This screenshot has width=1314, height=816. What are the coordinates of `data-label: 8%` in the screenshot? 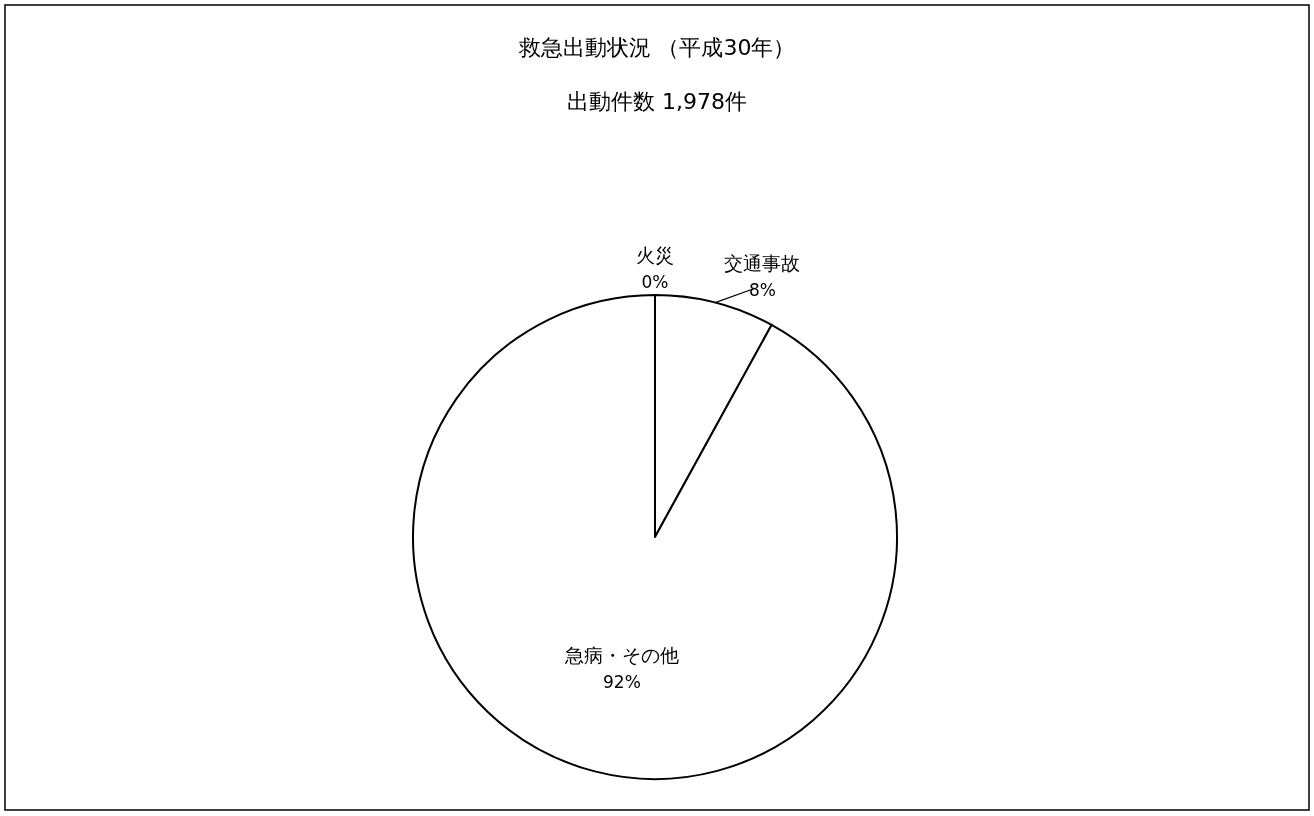 It's located at (762, 290).